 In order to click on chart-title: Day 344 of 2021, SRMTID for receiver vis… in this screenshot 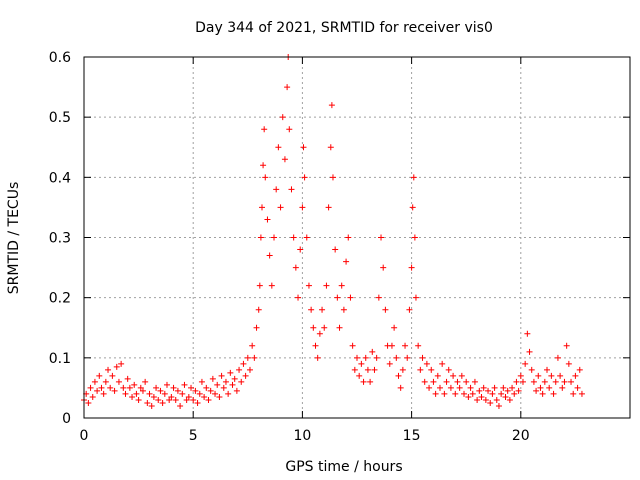, I will do `click(344, 28)`.